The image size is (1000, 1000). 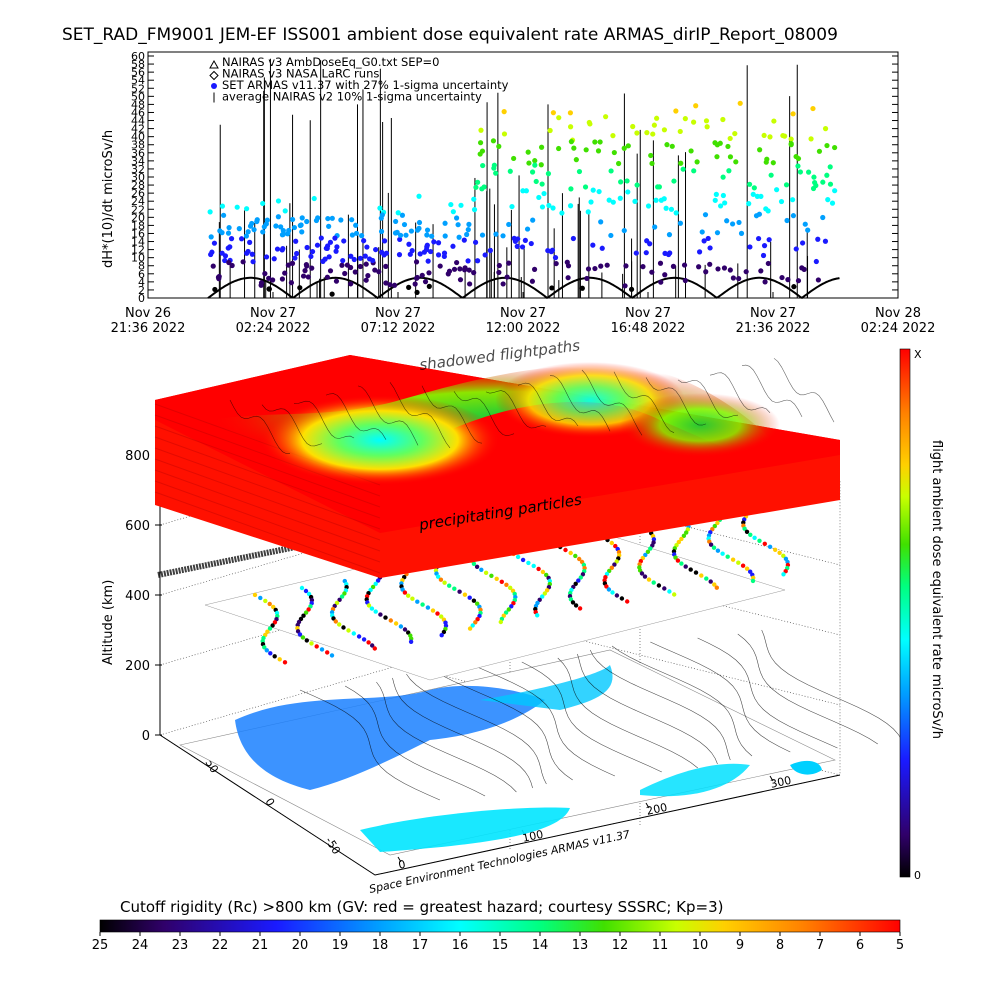 What do you see at coordinates (273, 313) in the screenshot?
I see `x-tick-label-date: Nov 27` at bounding box center [273, 313].